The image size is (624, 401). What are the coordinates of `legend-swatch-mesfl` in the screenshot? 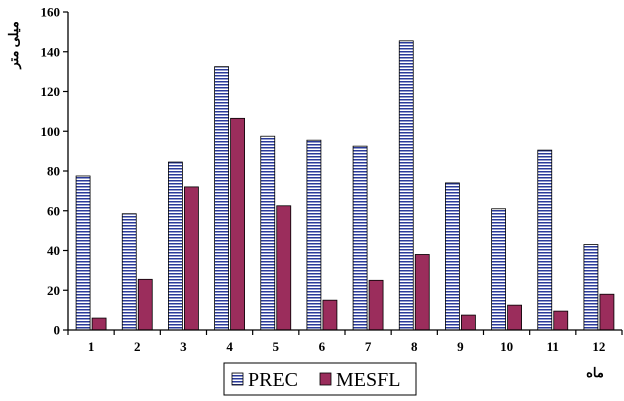 It's located at (325, 379).